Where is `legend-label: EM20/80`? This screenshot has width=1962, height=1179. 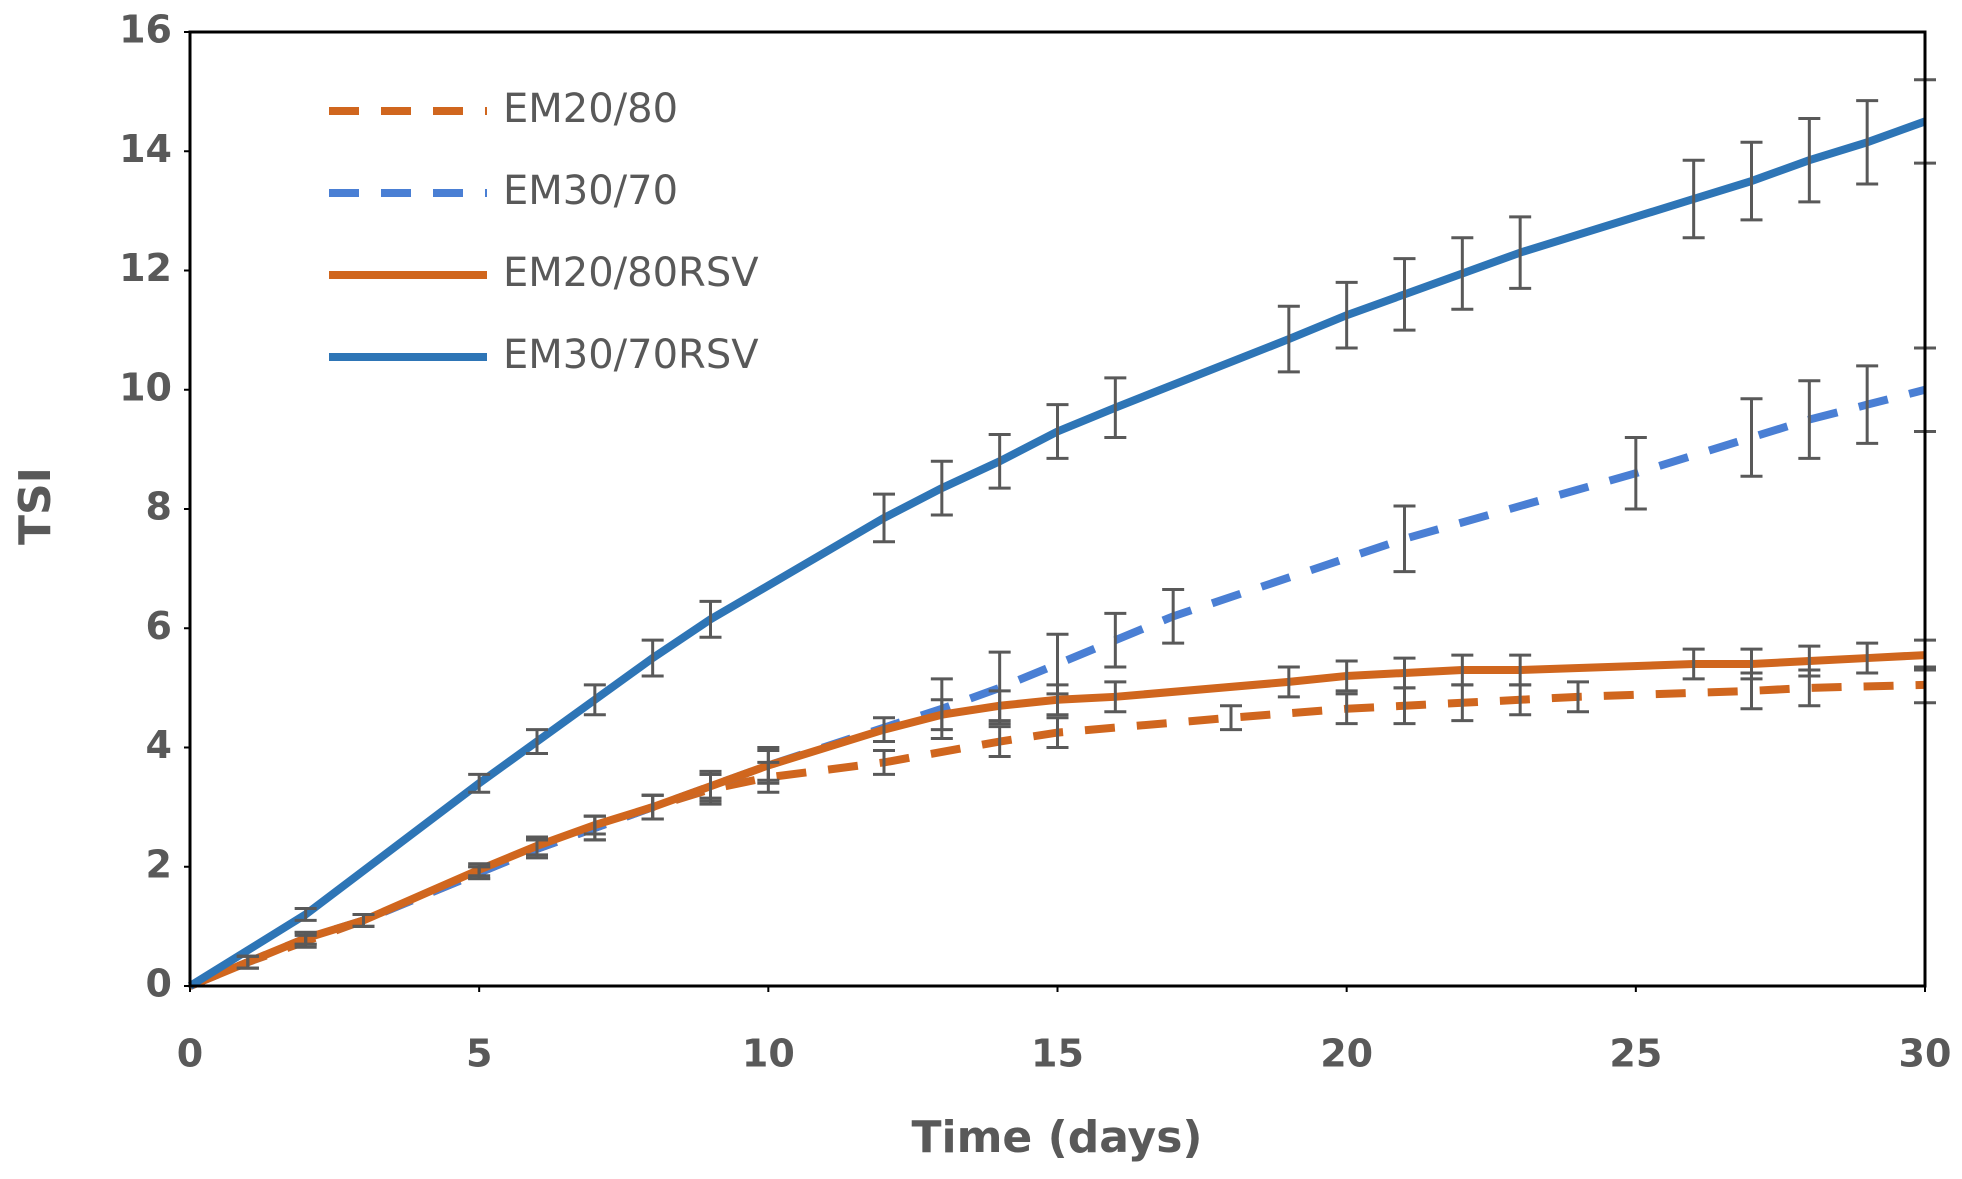
legend-label: EM20/80 is located at coordinates (590, 109).